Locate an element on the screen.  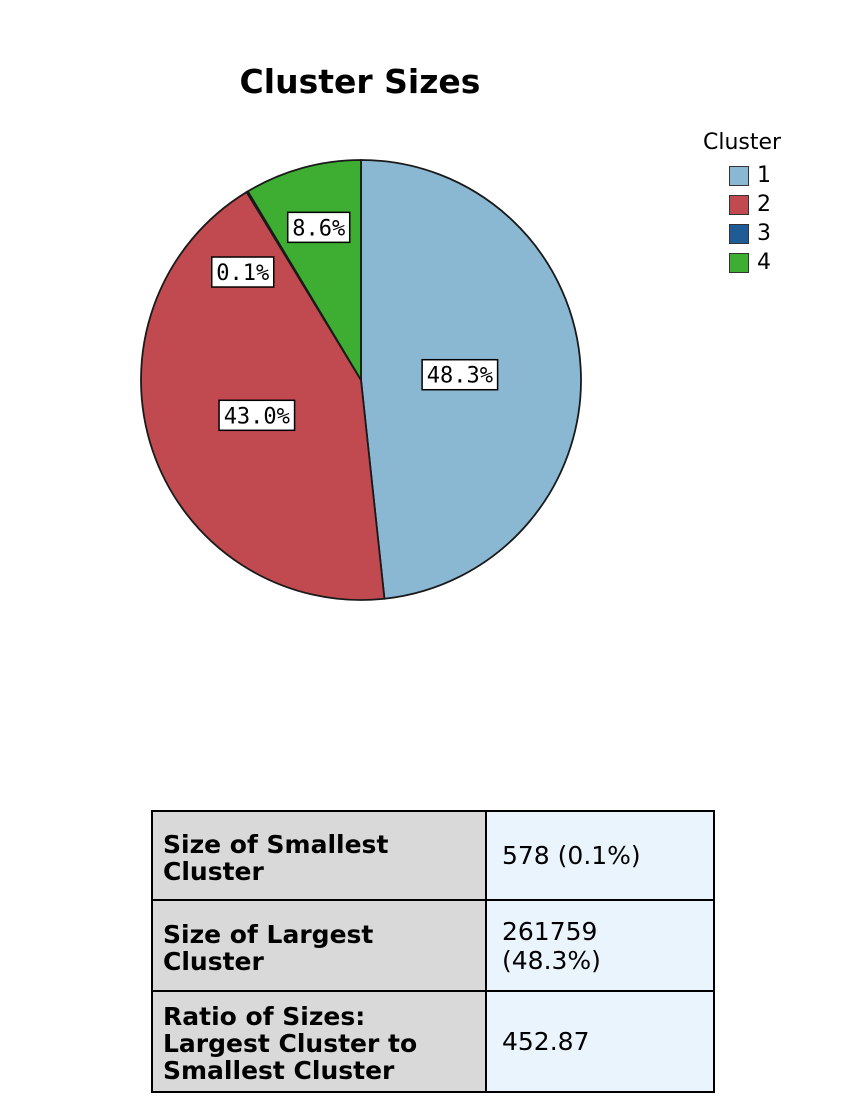
table-row: Size of Smallest Cluster 578 (0.1%) is located at coordinates (433, 855).